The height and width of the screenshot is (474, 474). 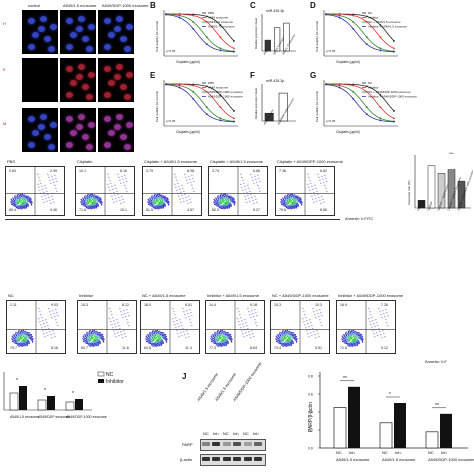 What do you see at coordinates (446, 430) in the screenshot?
I see `bar-inhibitor` at bounding box center [446, 430].